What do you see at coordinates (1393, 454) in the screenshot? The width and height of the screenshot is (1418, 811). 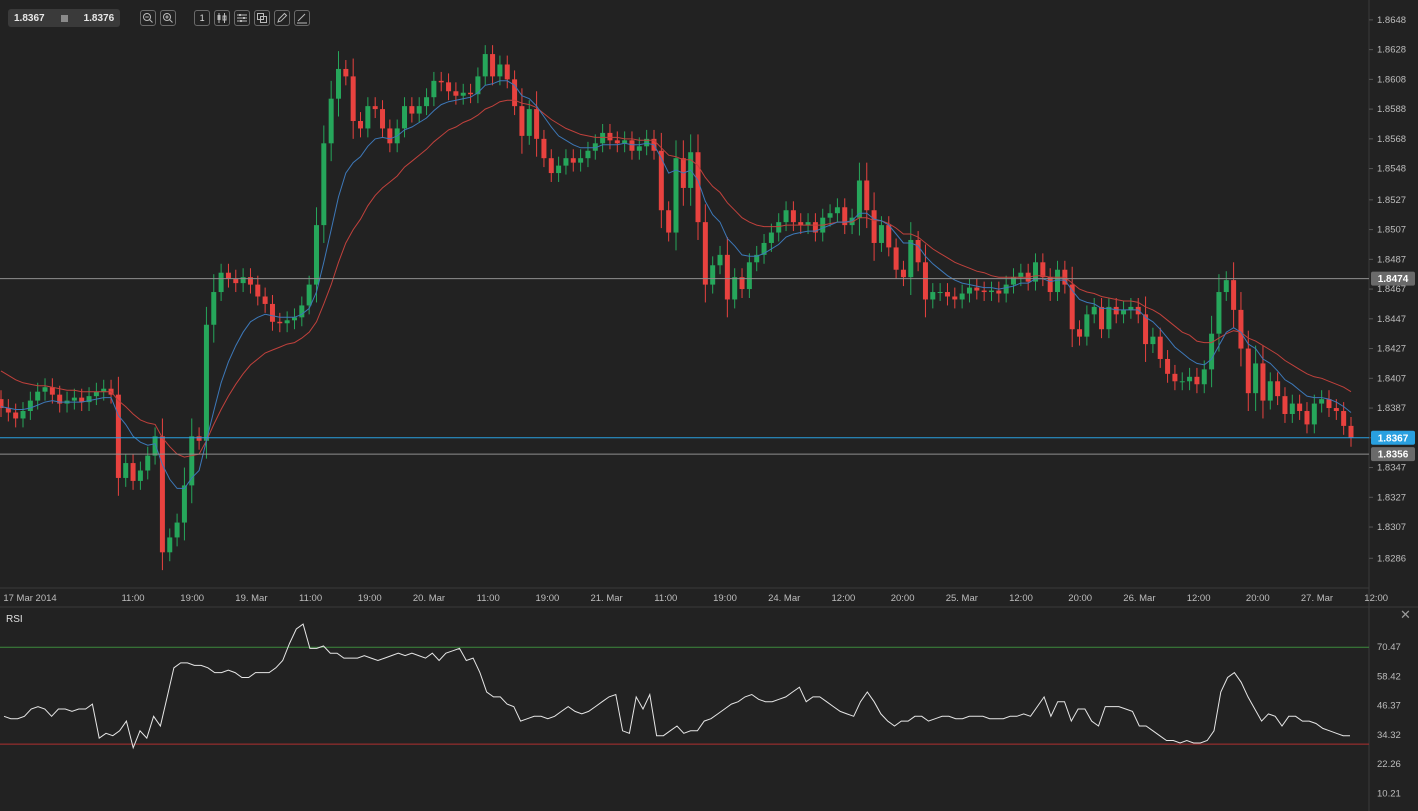 I see `level-tag` at bounding box center [1393, 454].